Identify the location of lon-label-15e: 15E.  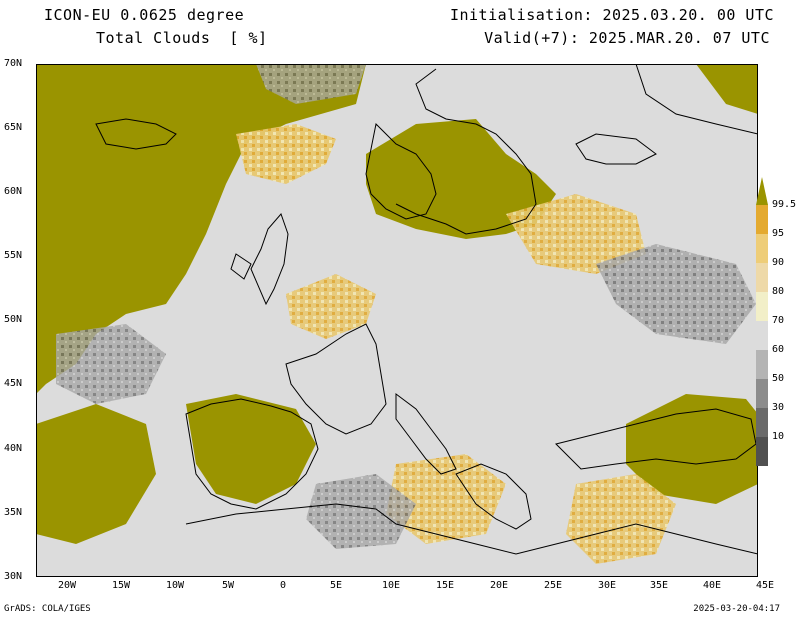
(445, 585).